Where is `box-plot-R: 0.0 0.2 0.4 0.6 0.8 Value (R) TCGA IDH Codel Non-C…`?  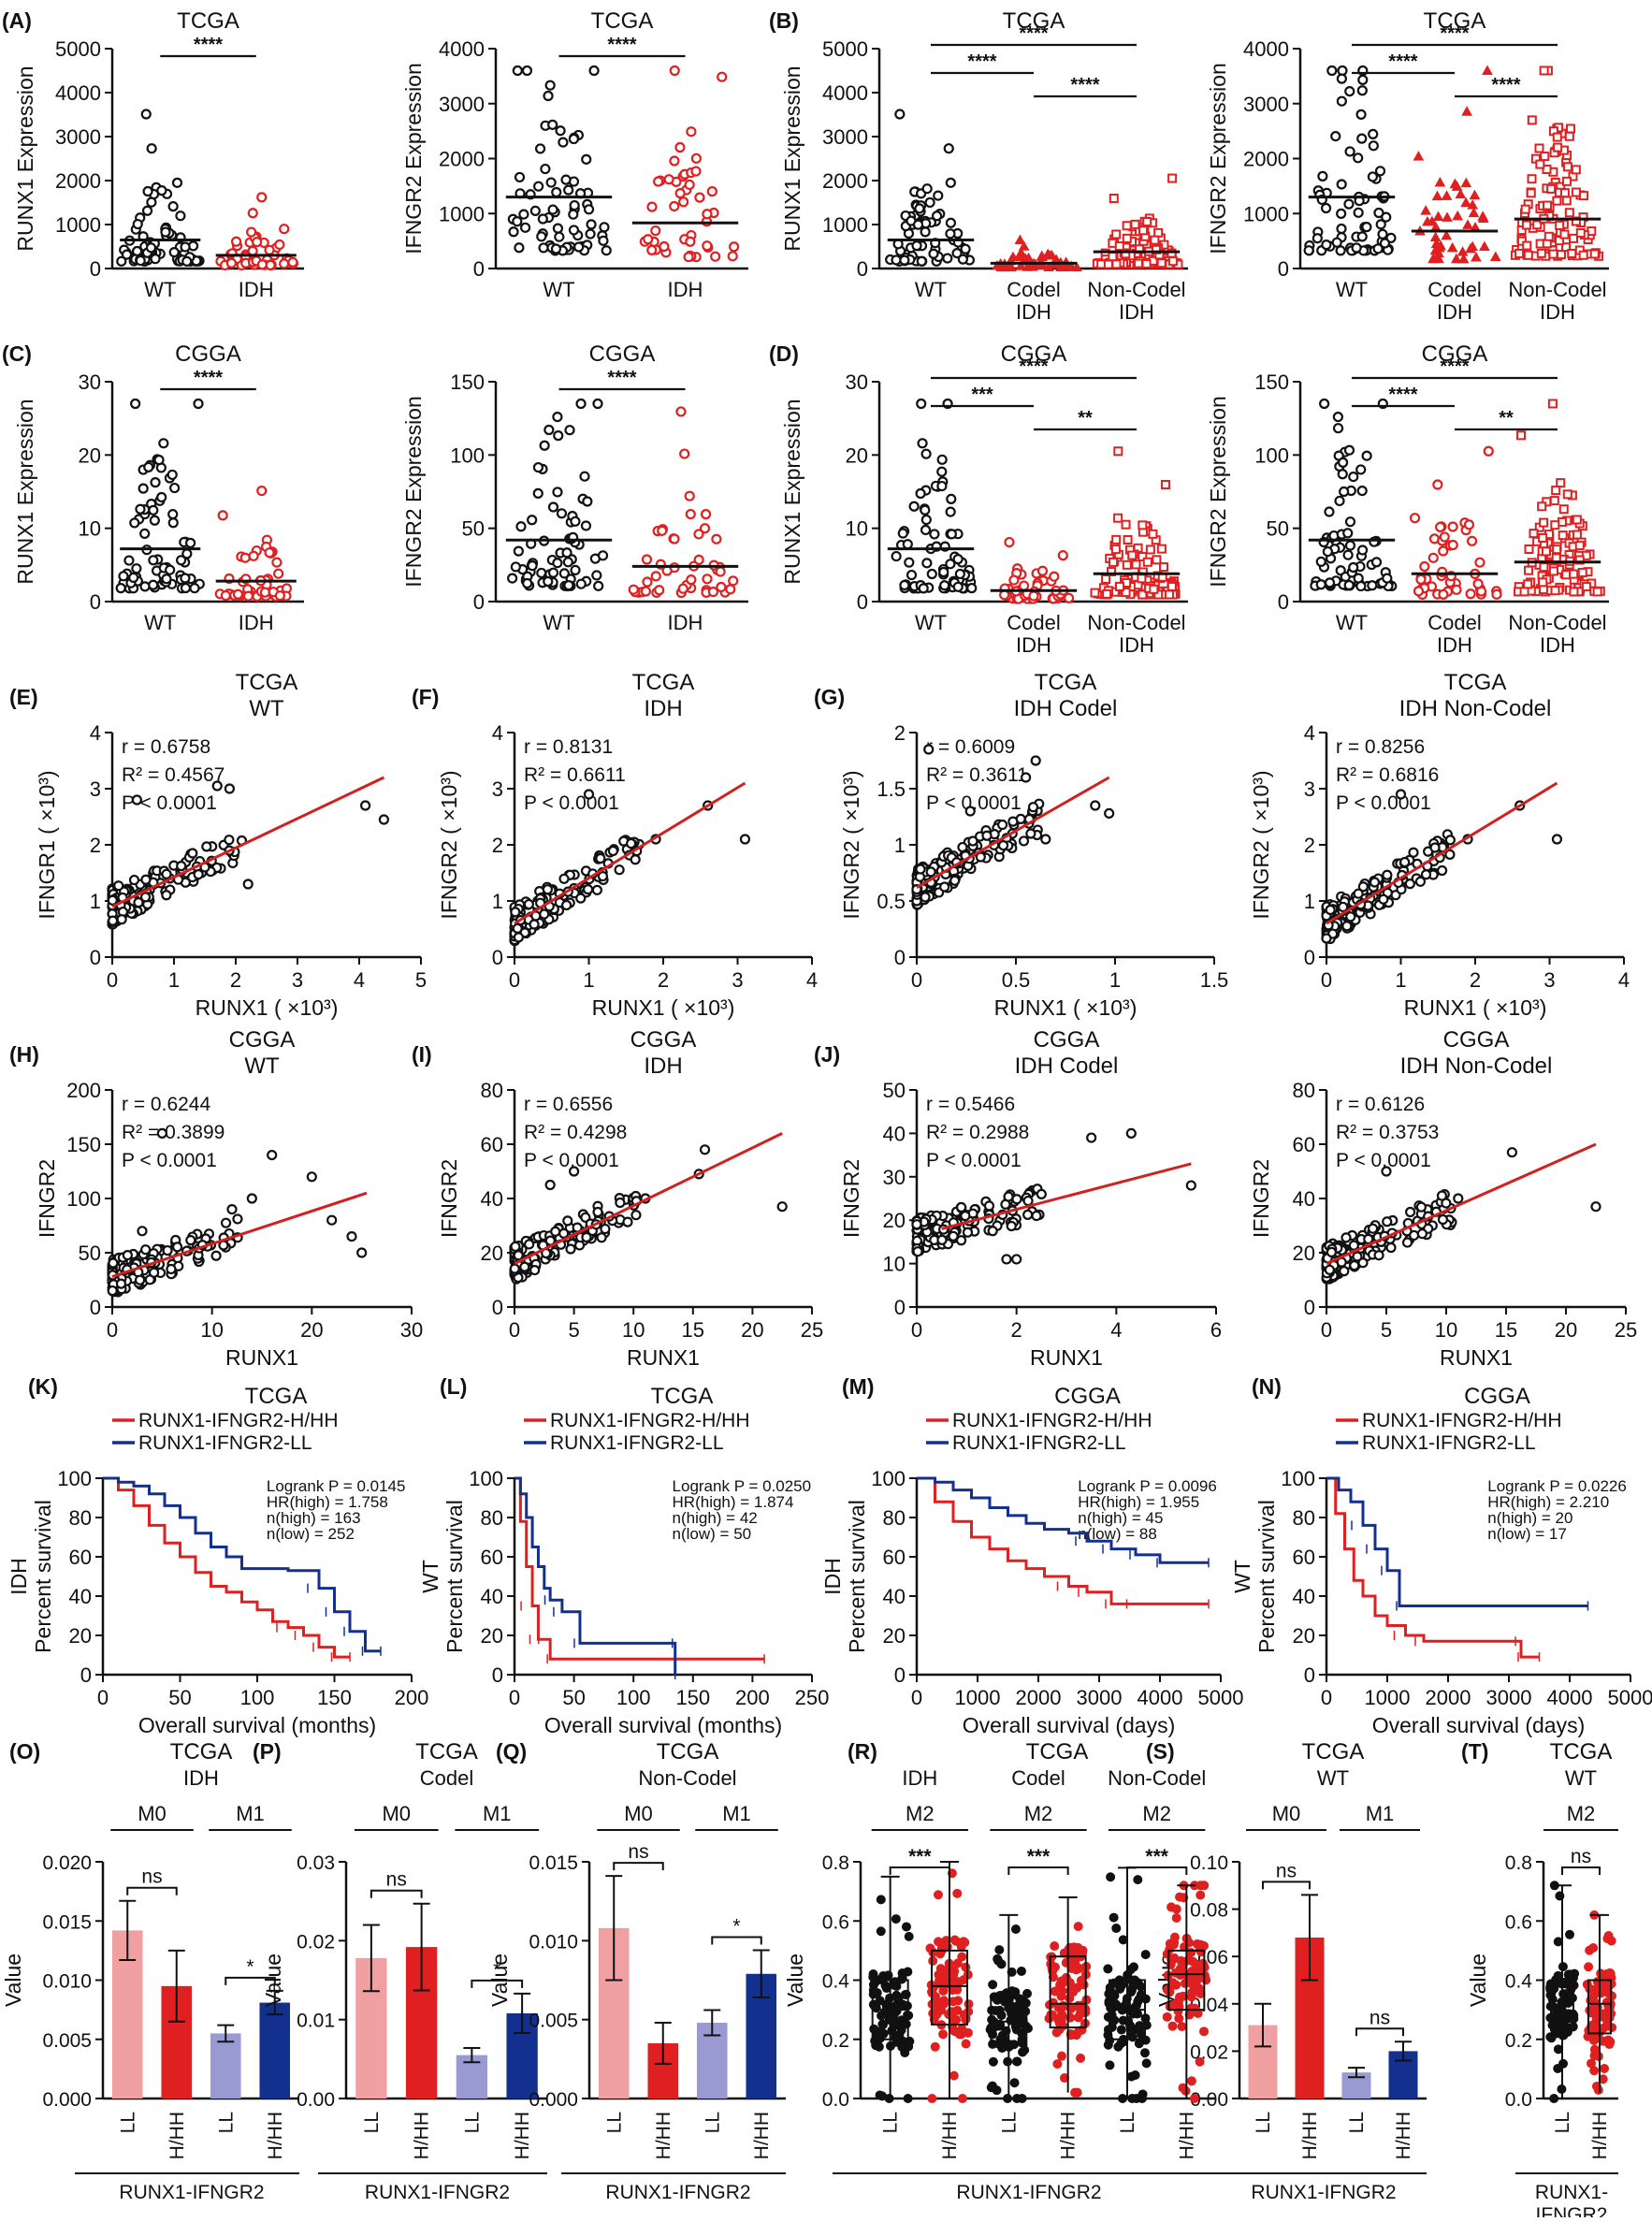
box-plot-R: 0.0 0.2 0.4 0.6 0.8 Value (R) TCGA IDH Codel Non-C… is located at coordinates (999, 1971).